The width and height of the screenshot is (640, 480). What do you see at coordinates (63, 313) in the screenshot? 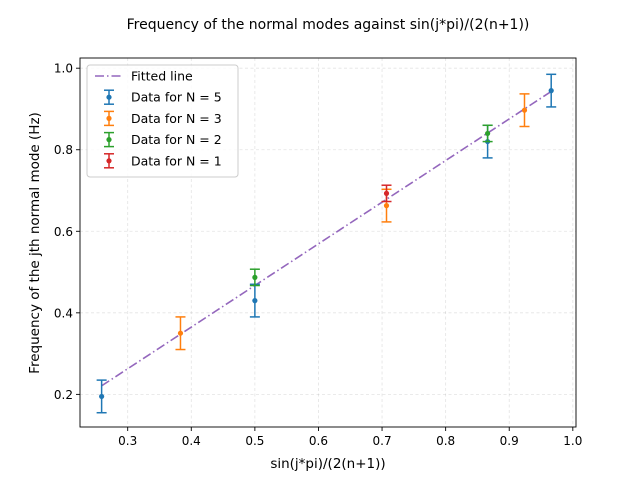
I see `y-tick-label: 0.4` at bounding box center [63, 313].